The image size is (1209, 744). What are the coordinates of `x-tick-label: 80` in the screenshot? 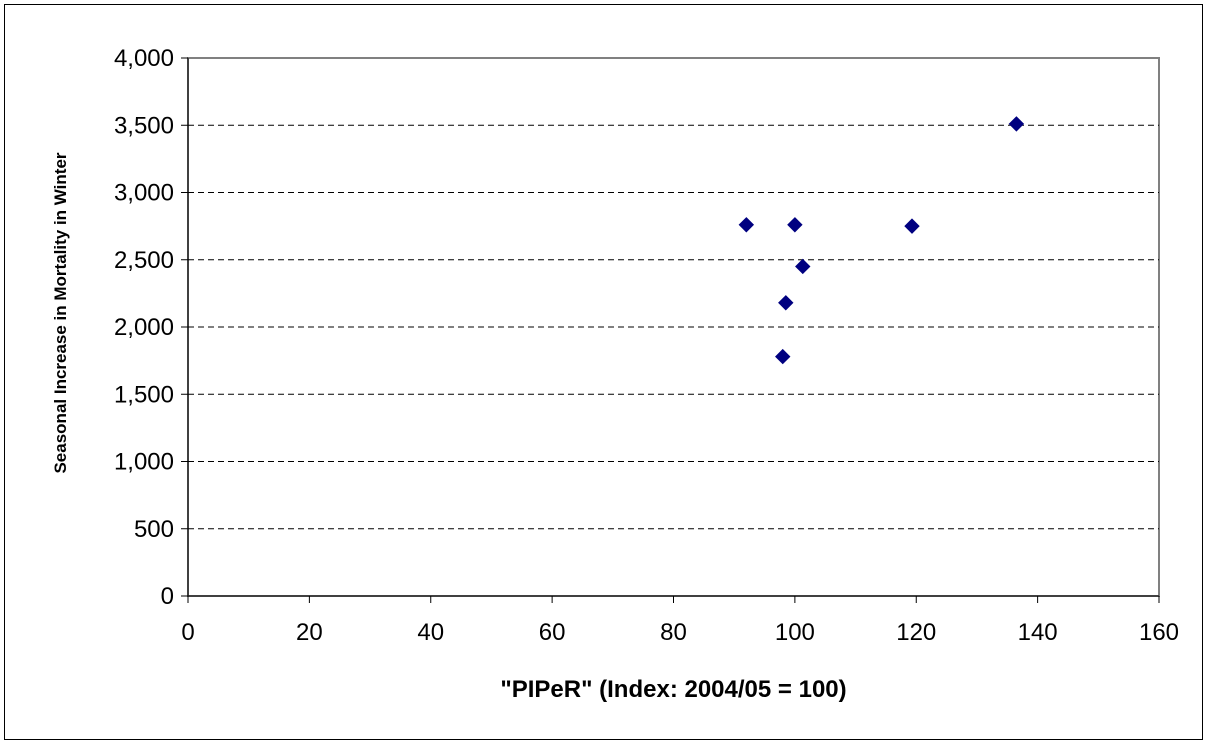 It's located at (673, 632).